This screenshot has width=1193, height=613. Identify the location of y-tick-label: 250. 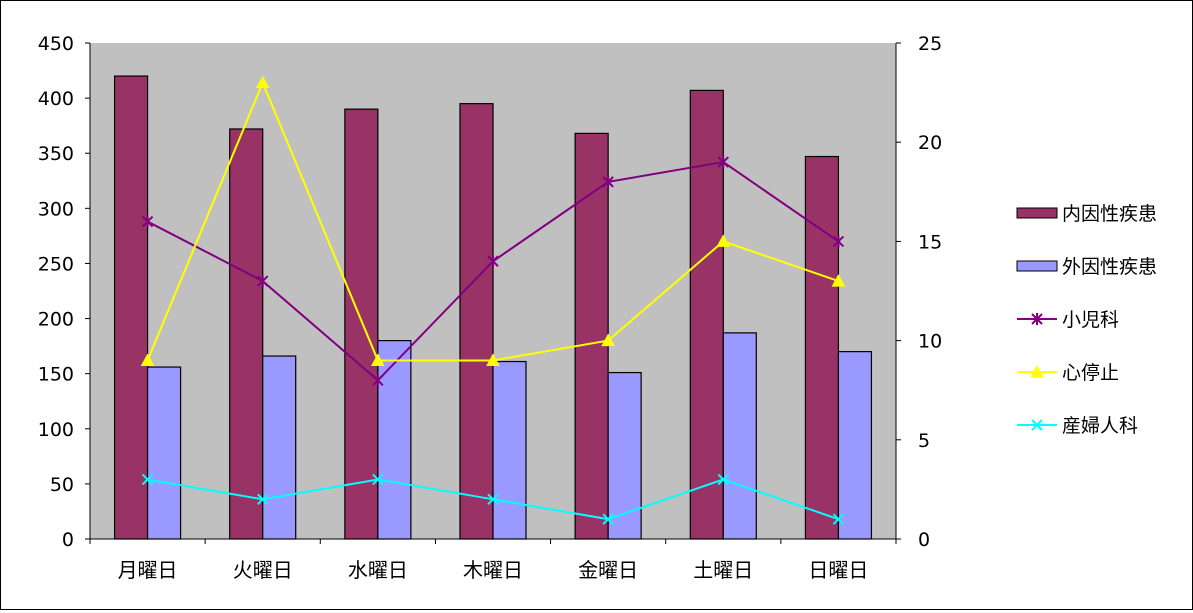
(56, 264).